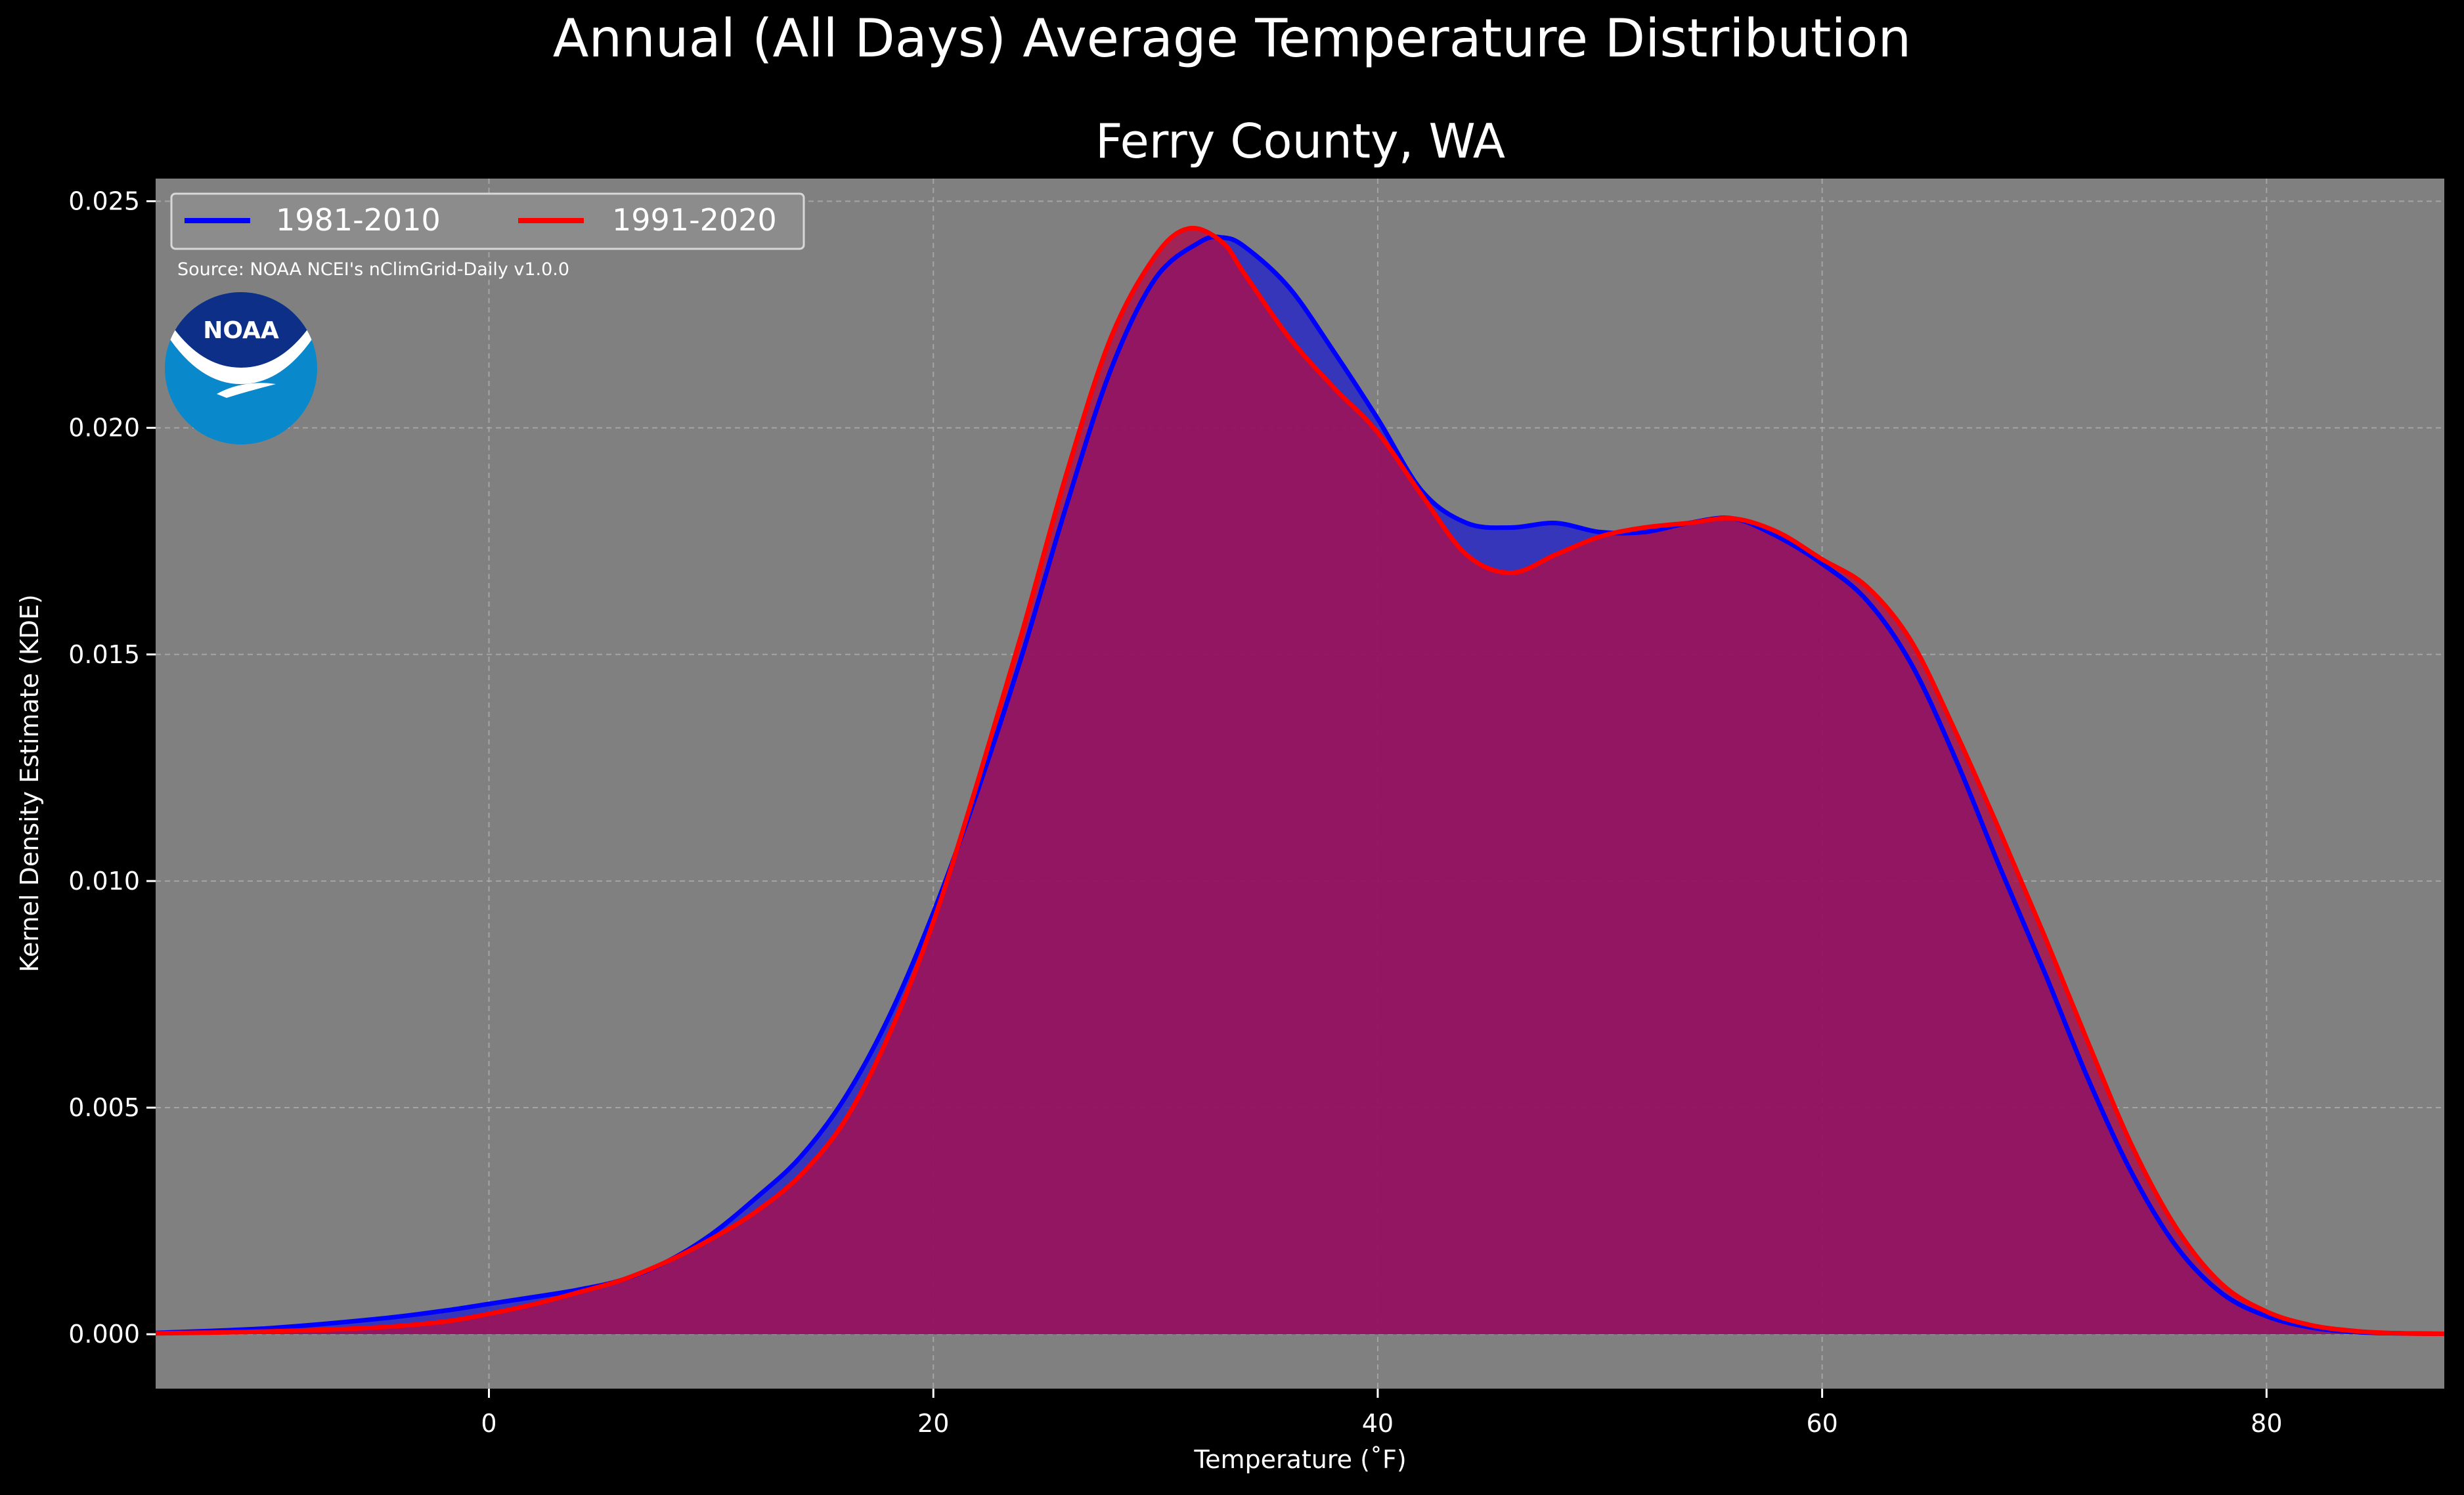  Describe the element at coordinates (104, 1107) in the screenshot. I see `y-tick-label: 0.005` at that location.